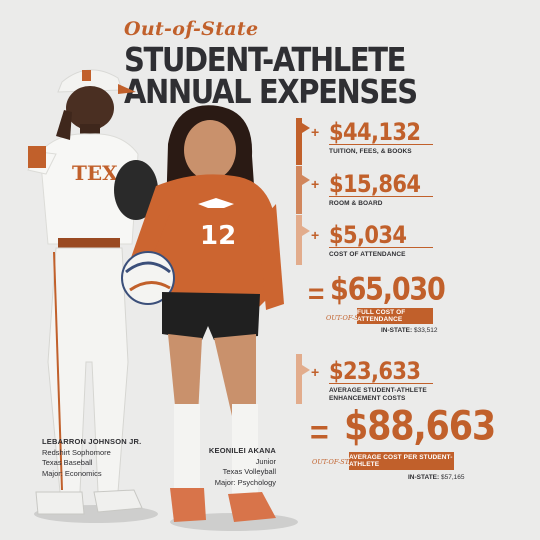 This screenshot has width=540, height=540. What do you see at coordinates (95, 173) in the screenshot?
I see `svg-text: TEX` at bounding box center [95, 173].